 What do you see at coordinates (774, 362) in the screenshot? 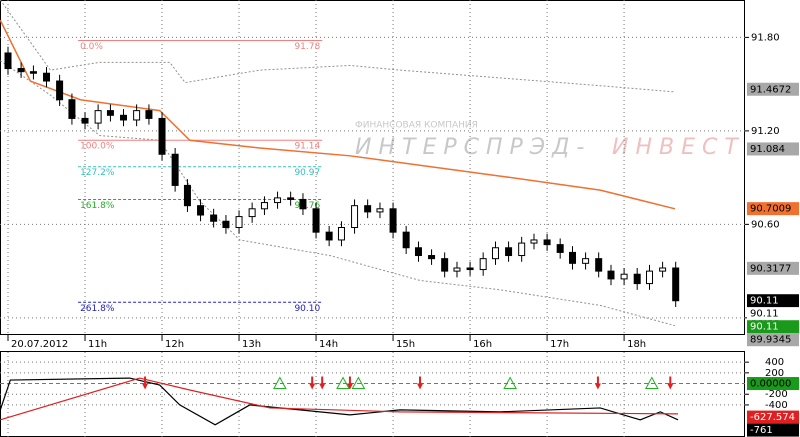
I see `y-tick-label: 400` at bounding box center [774, 362].